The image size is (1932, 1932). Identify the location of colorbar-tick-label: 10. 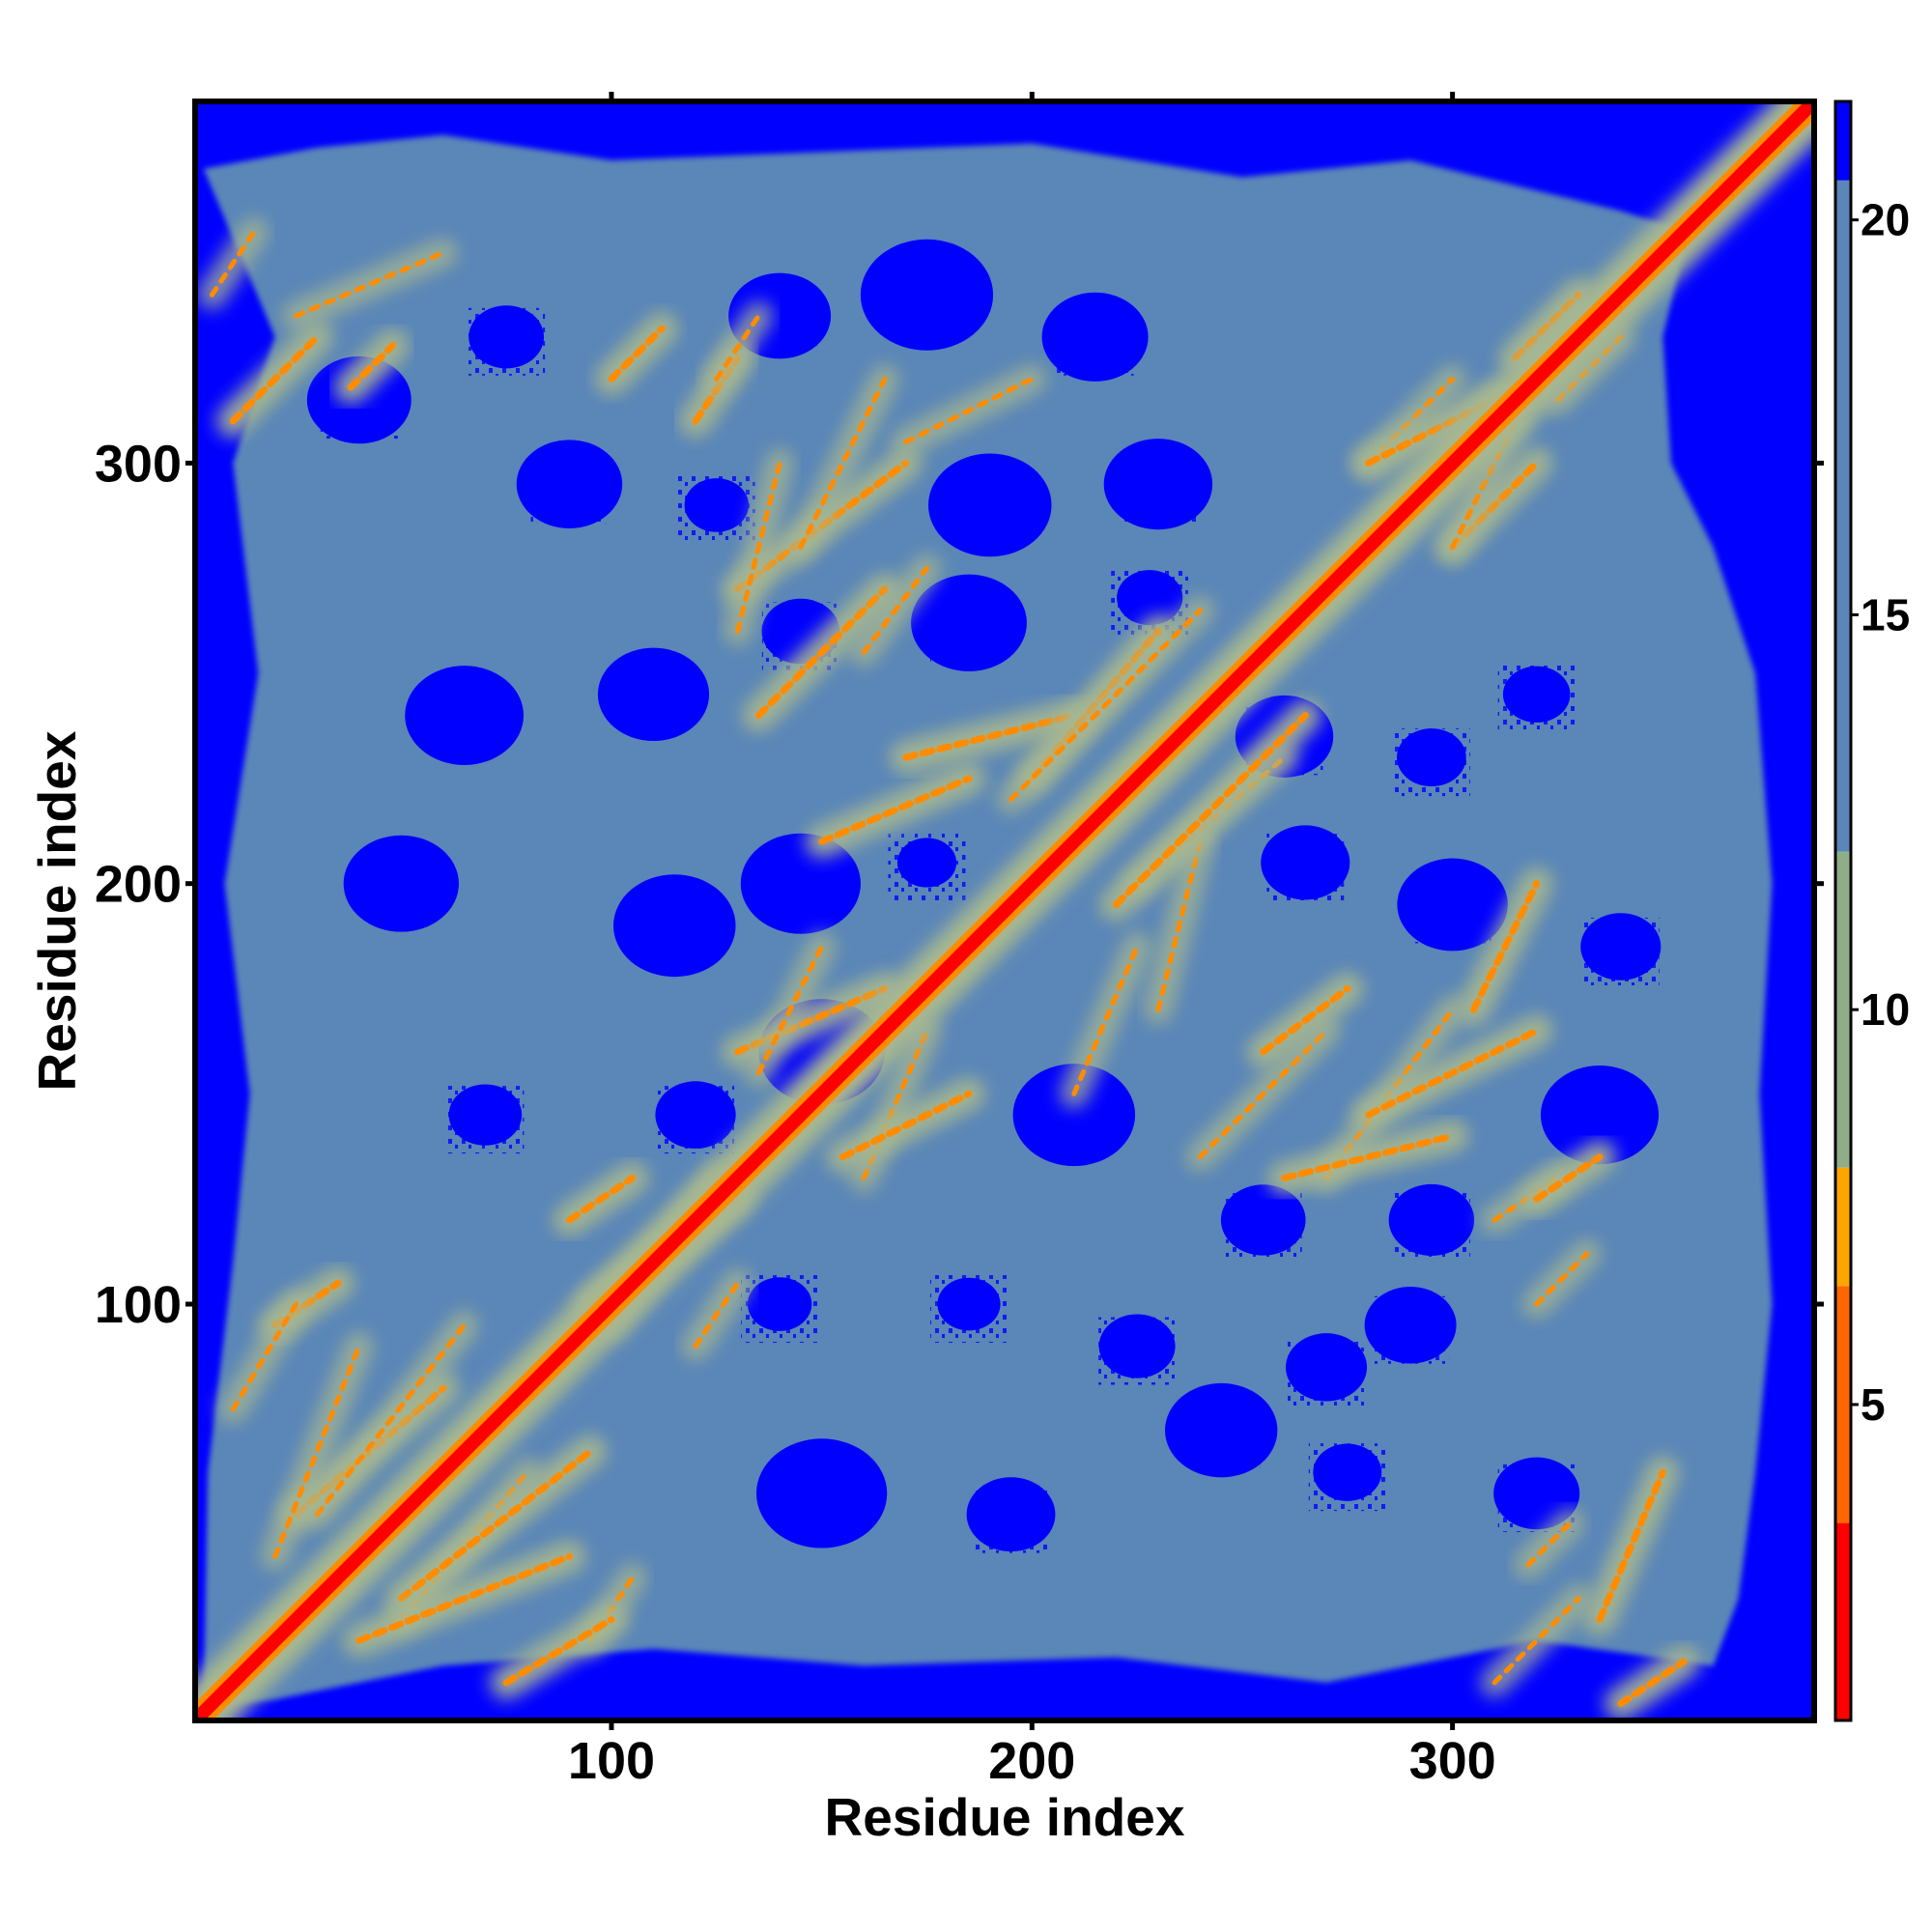
(1885, 1009).